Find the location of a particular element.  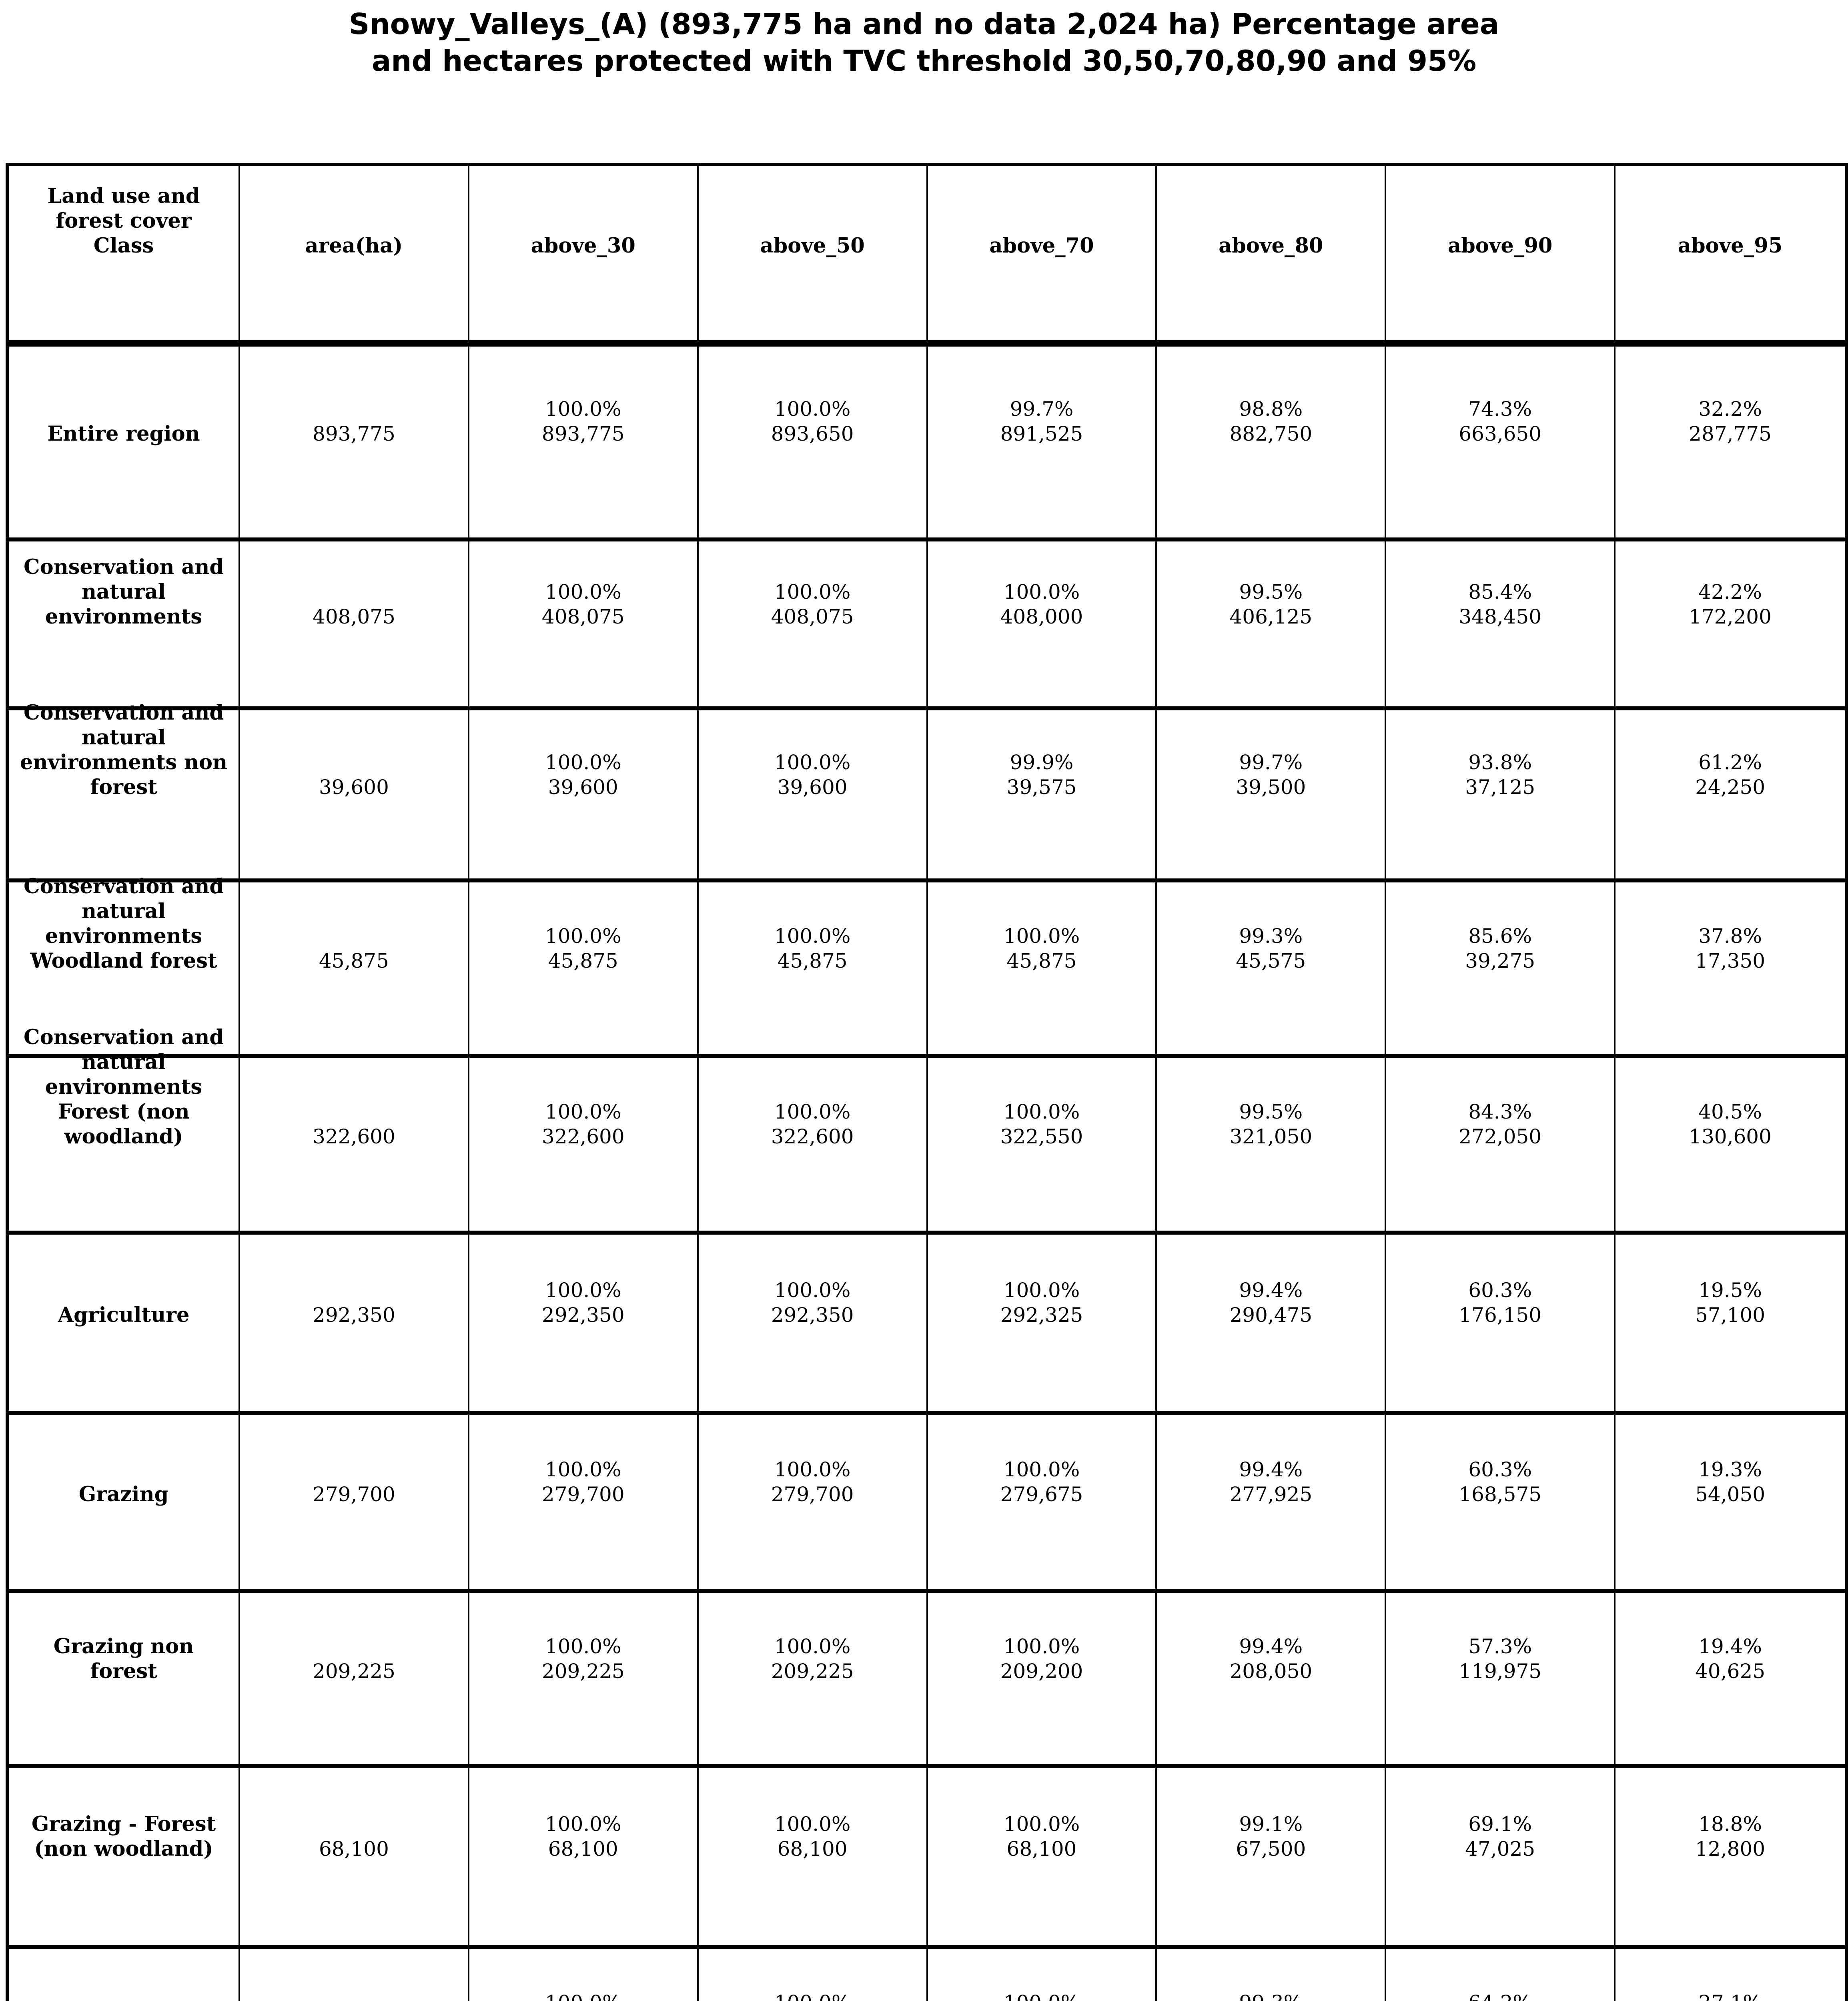

percent-value: 99.7% is located at coordinates (1271, 762).